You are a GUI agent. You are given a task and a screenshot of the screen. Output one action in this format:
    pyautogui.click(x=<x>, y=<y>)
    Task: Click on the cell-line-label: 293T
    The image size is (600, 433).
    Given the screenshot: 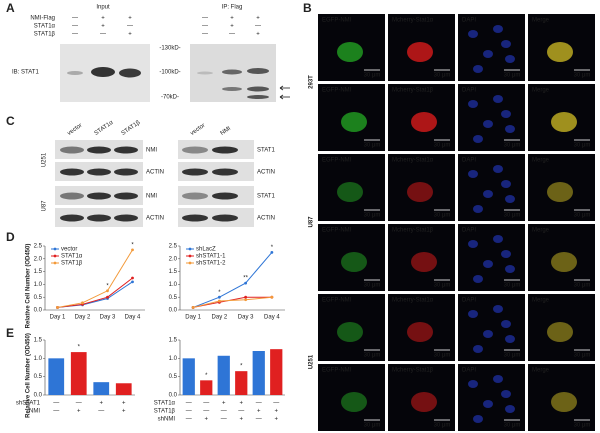 What is the action you would take?
    pyautogui.click(x=312, y=82)
    